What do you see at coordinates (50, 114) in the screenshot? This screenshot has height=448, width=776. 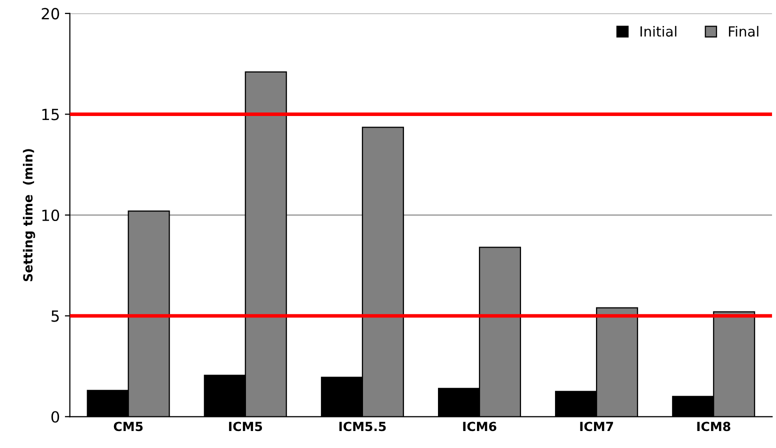 I see `y-tick-label: 15` at bounding box center [50, 114].